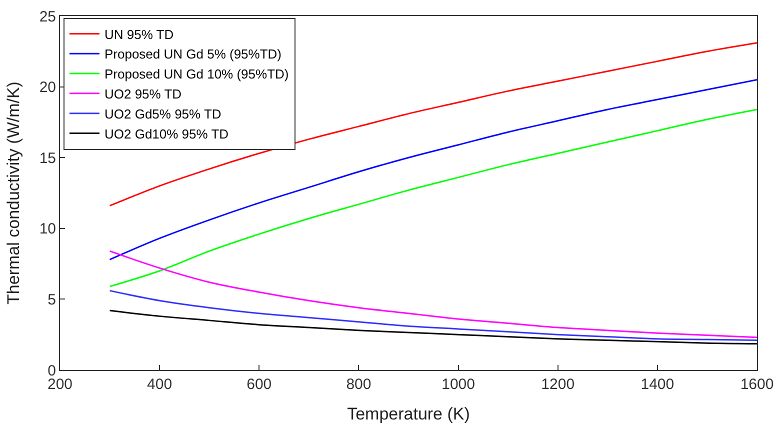  Describe the element at coordinates (47, 87) in the screenshot. I see `y-tick-label: 20` at that location.